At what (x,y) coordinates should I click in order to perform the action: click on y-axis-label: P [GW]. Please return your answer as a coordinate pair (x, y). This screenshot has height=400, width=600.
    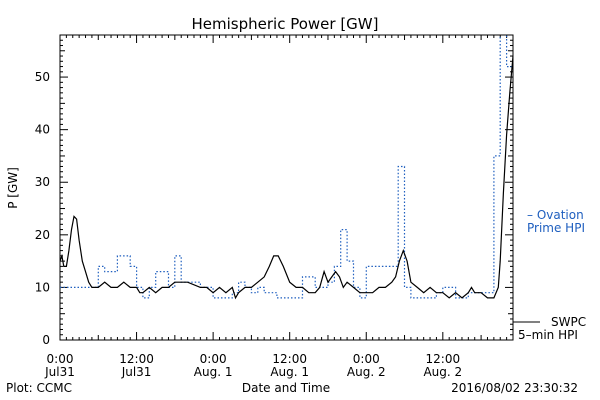
    Looking at the image, I should click on (13, 188).